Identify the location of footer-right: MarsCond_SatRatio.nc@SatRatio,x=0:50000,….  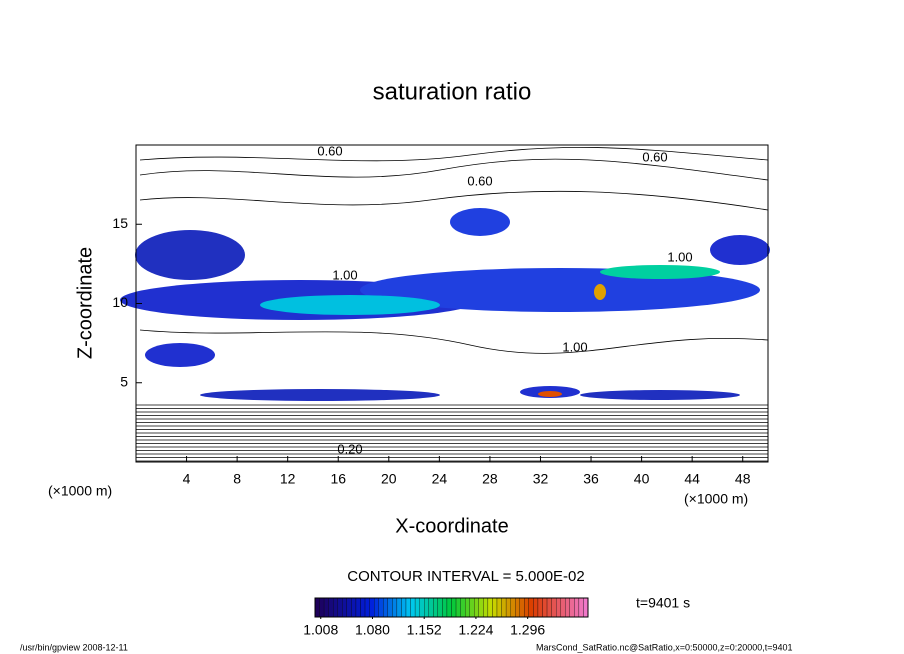
(664, 647).